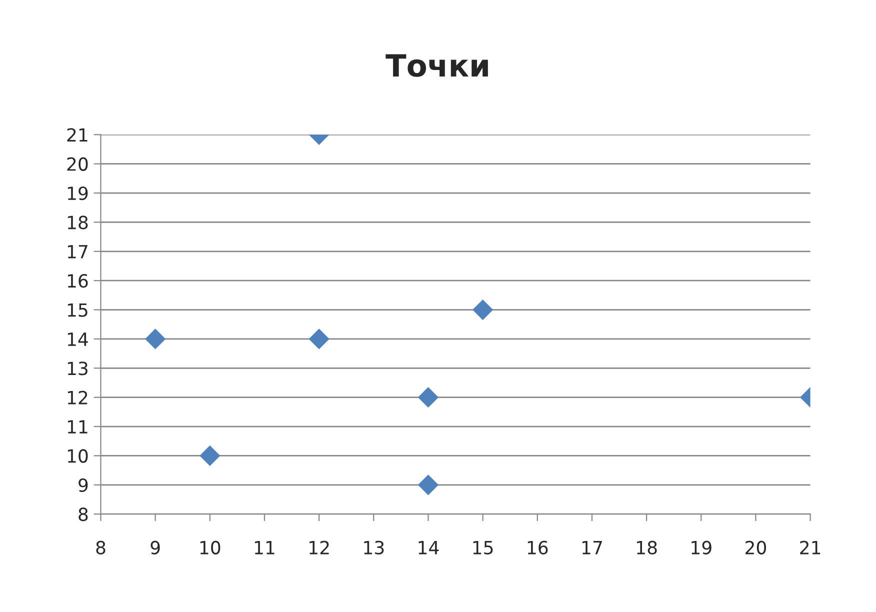 Image resolution: width=876 pixels, height=612 pixels. What do you see at coordinates (77, 164) in the screenshot?
I see `y-tick-label: 20` at bounding box center [77, 164].